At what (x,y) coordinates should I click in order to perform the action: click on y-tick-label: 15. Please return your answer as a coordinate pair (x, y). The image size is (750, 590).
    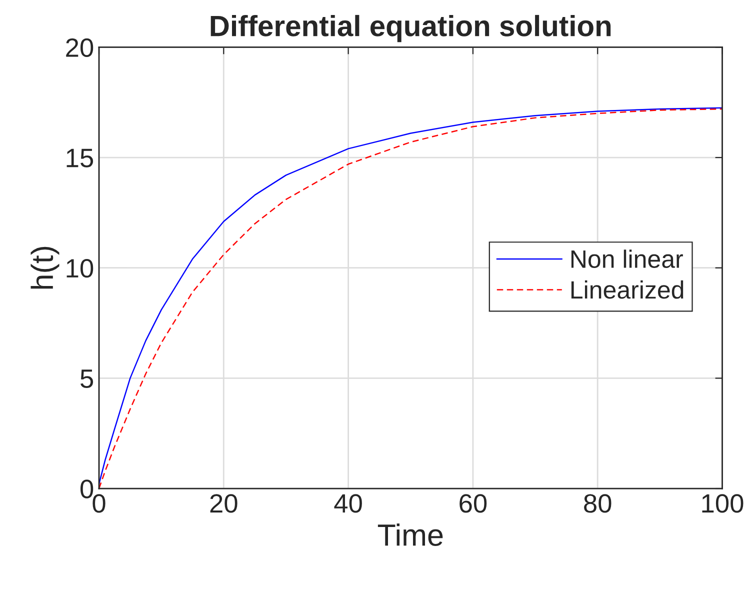
    Looking at the image, I should click on (80, 158).